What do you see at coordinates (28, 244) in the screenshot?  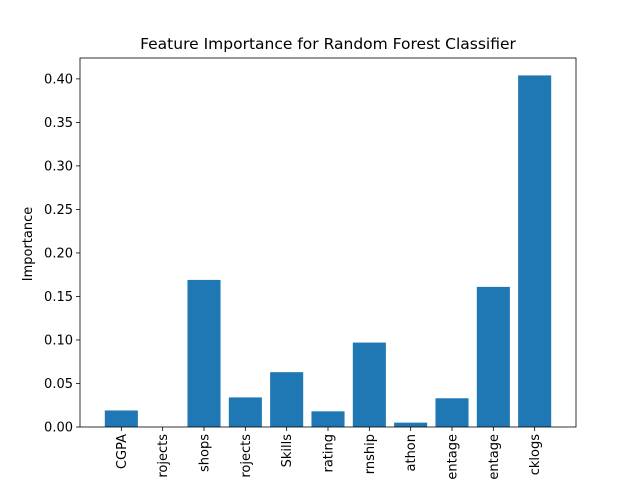 I see `y-axis-label: Importance` at bounding box center [28, 244].